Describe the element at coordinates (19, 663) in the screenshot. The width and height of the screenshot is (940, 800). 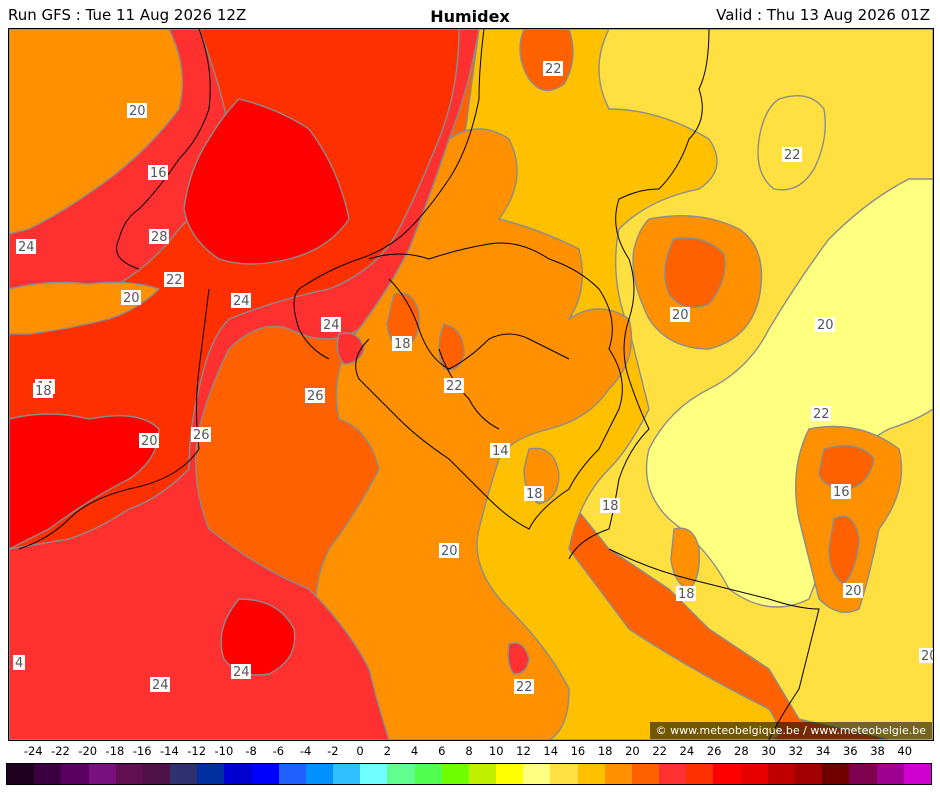
I see `contour-label: 4` at that location.